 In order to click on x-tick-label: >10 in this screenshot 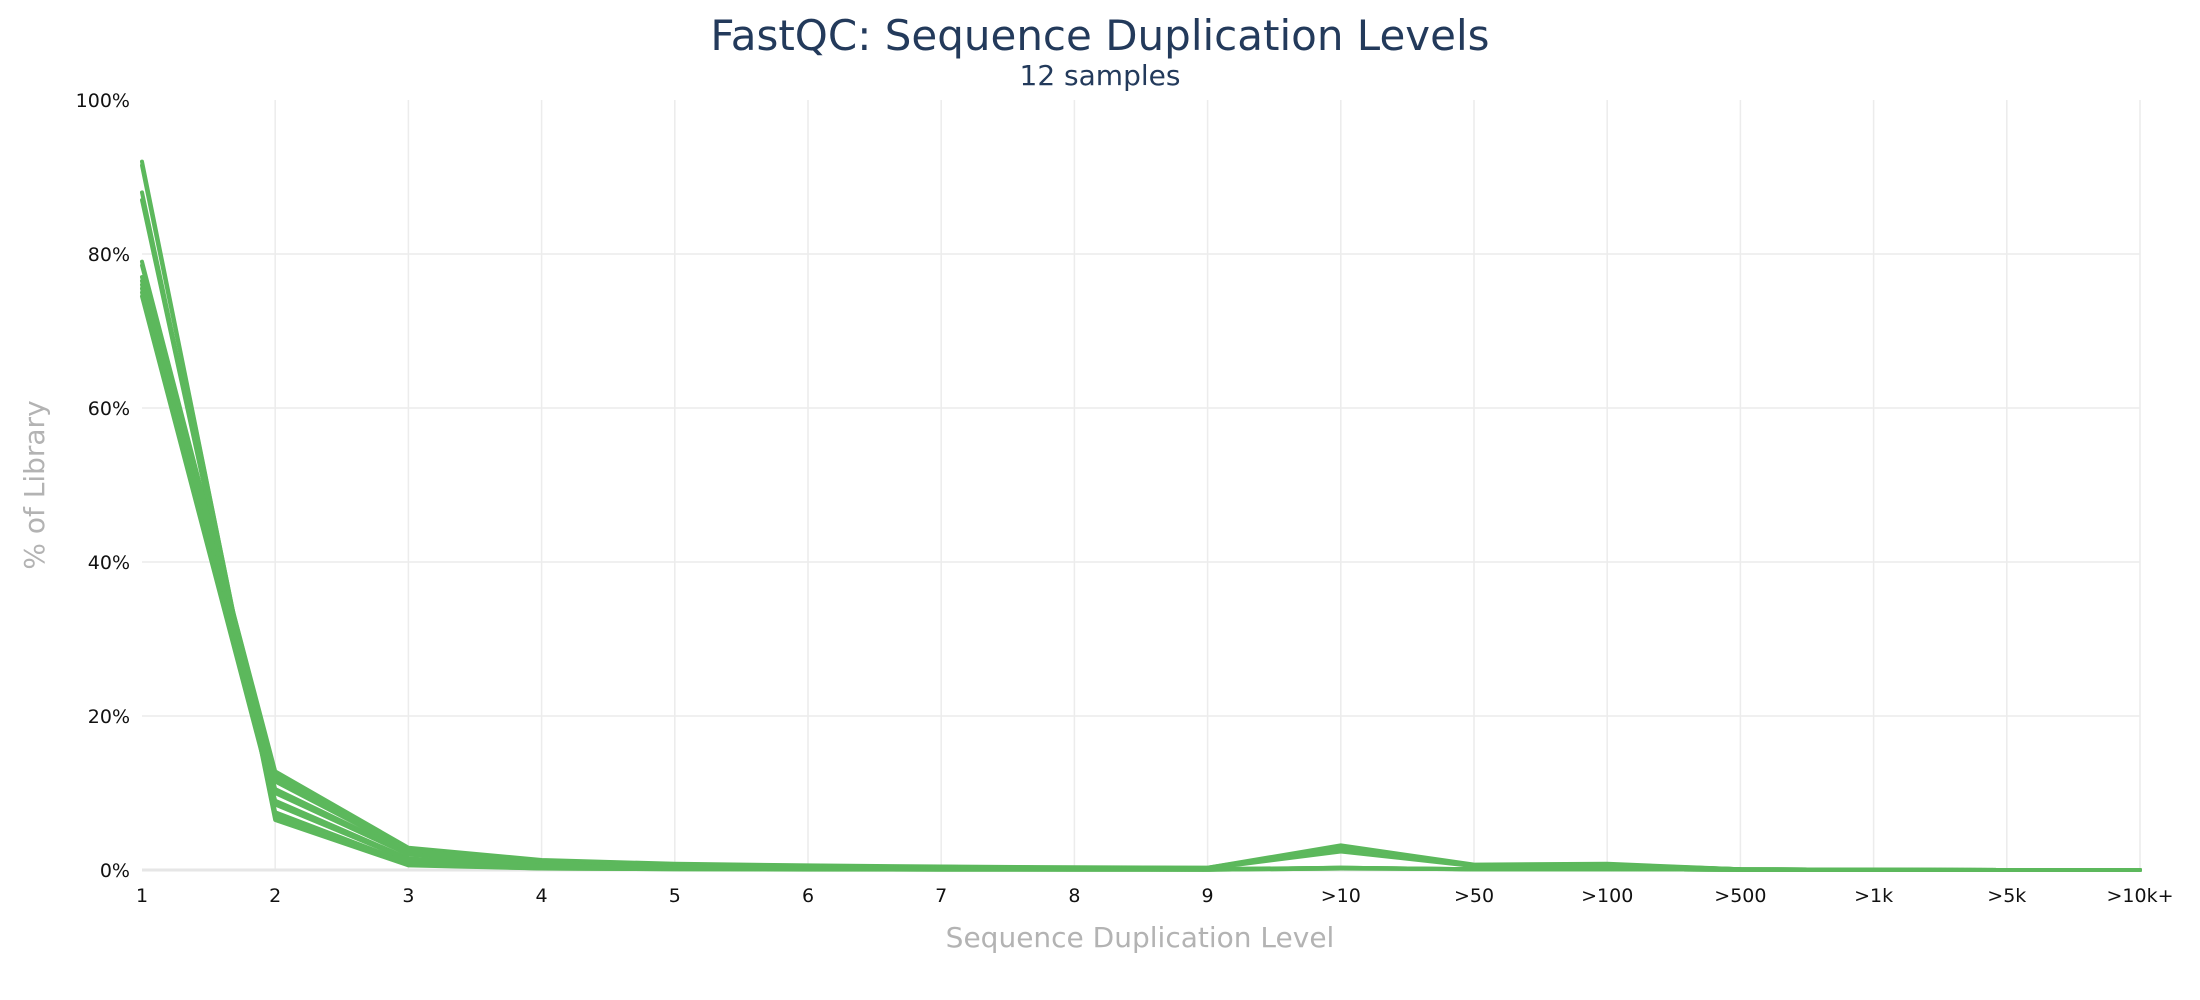, I will do `click(1341, 896)`.